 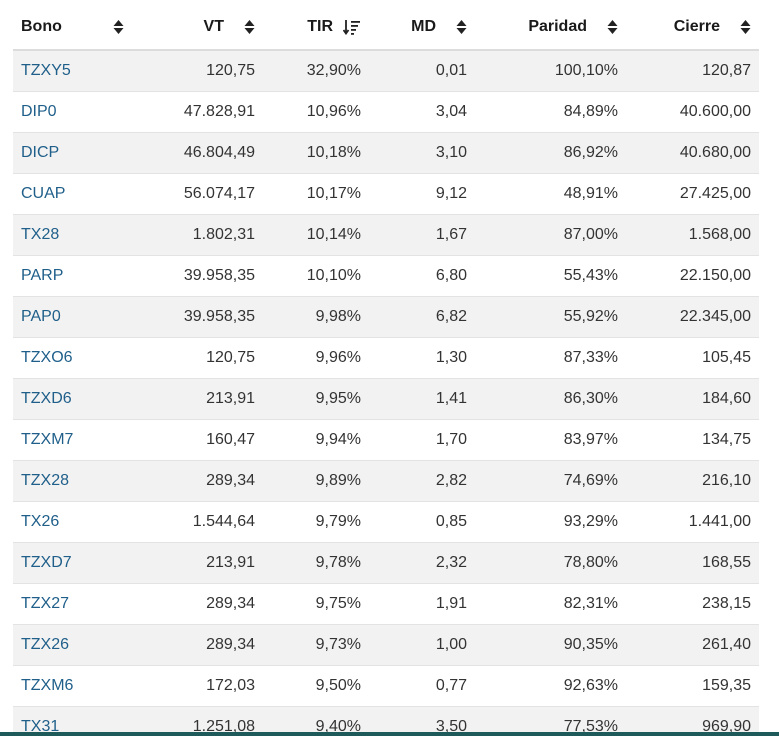 What do you see at coordinates (386, 235) in the screenshot?
I see `table-row: TX28 1.802,31 10,14% 1,67 87,00% 1.568,00` at bounding box center [386, 235].